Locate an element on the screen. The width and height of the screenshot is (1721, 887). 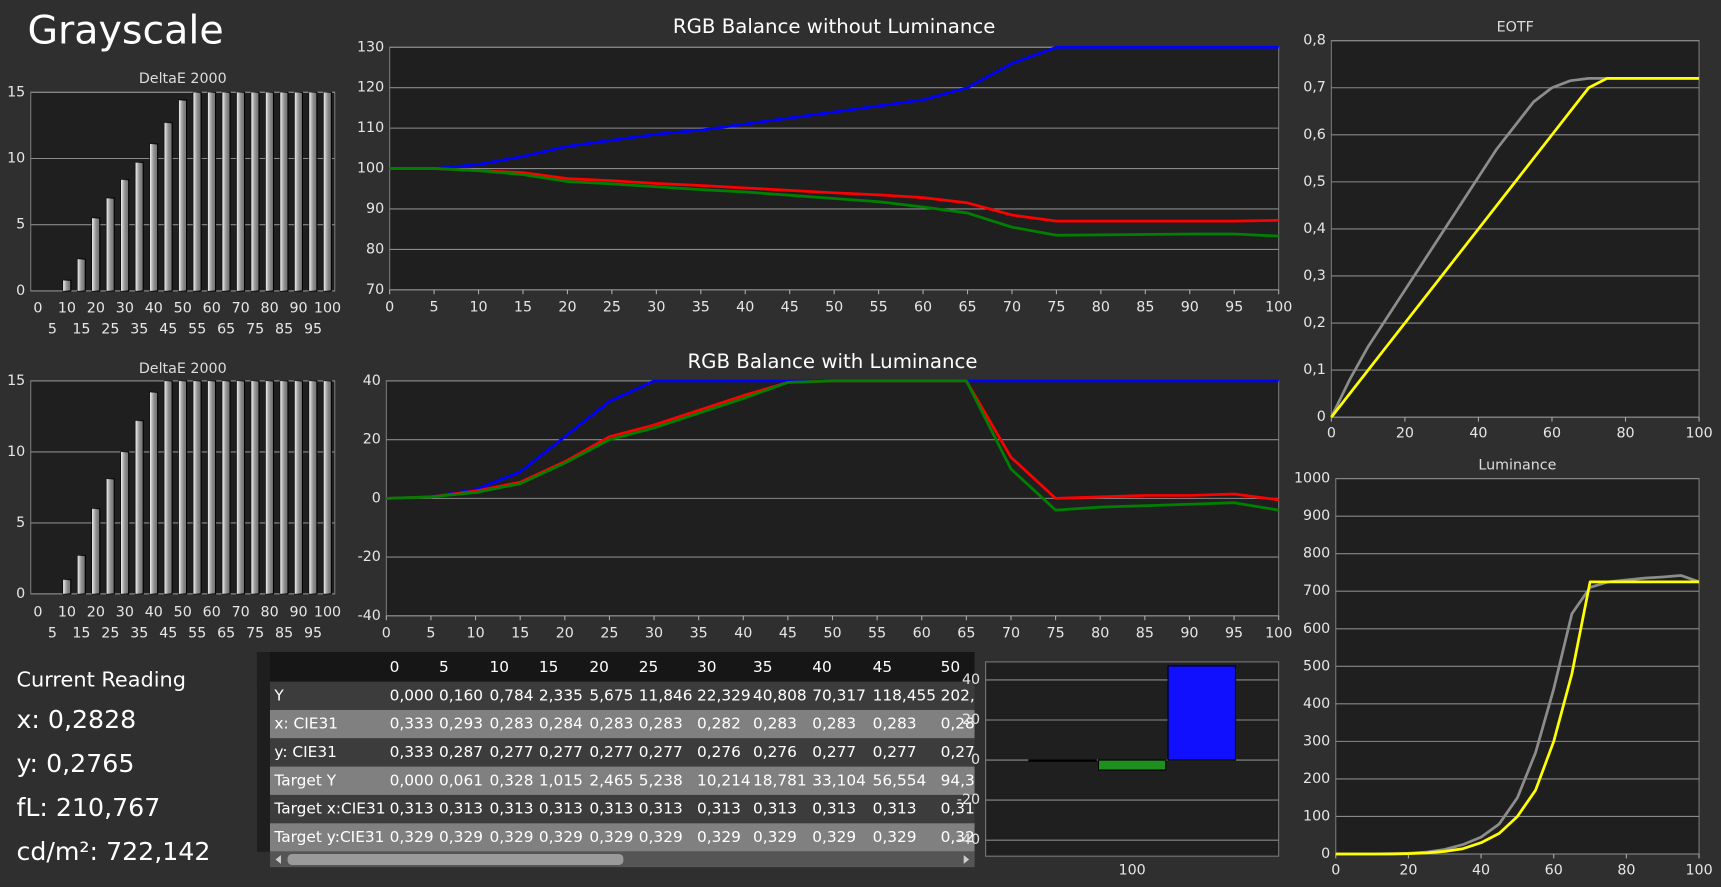
table-header-cell: 0 is located at coordinates (395, 667).